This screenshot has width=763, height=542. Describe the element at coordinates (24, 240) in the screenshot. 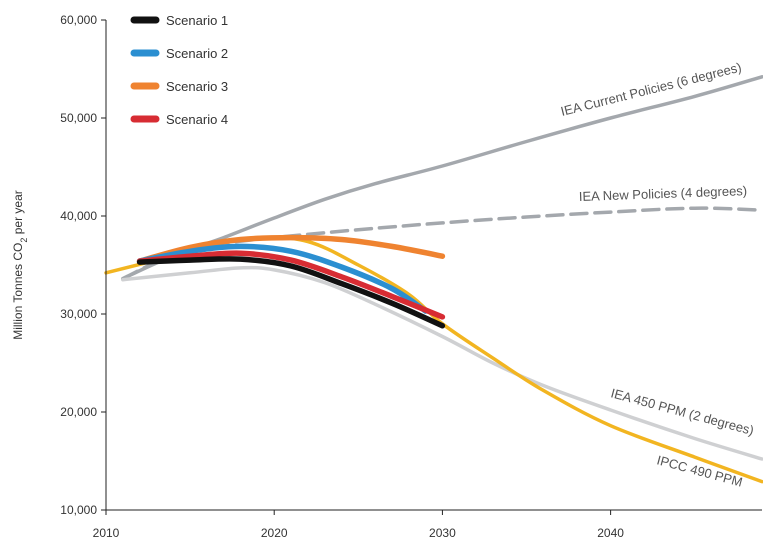

I see `y-axis-title-subscript: 2` at that location.